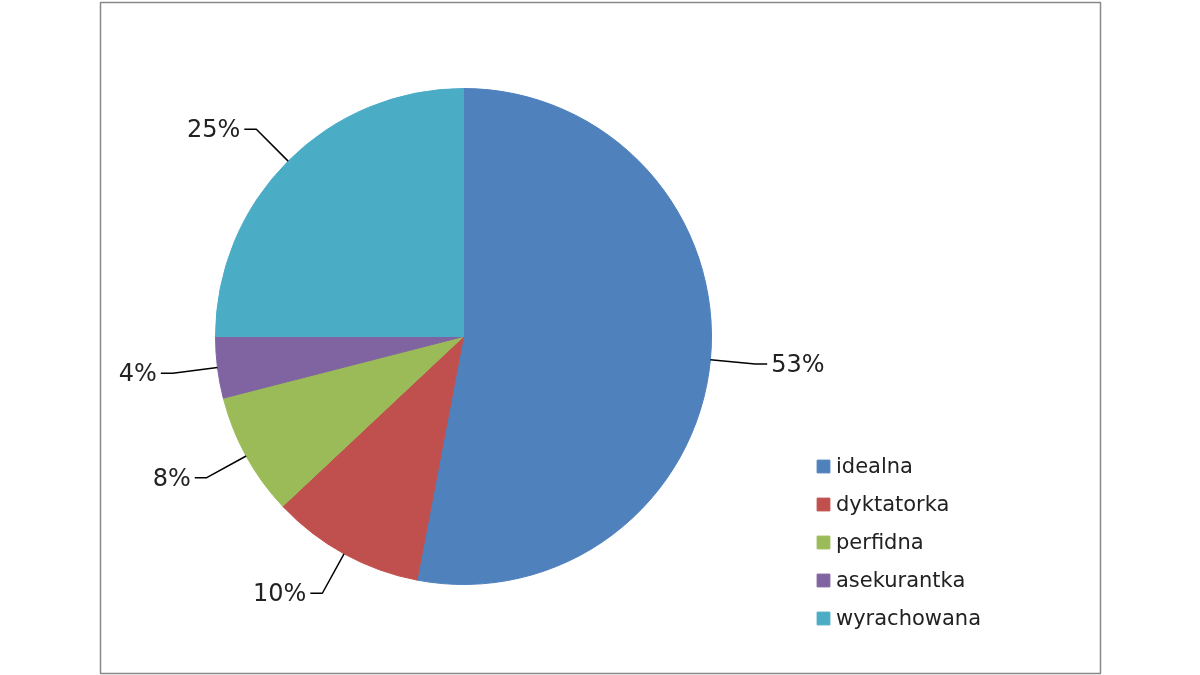 Image resolution: width=1200 pixels, height=675 pixels. I want to click on data-label: 4%, so click(137, 373).